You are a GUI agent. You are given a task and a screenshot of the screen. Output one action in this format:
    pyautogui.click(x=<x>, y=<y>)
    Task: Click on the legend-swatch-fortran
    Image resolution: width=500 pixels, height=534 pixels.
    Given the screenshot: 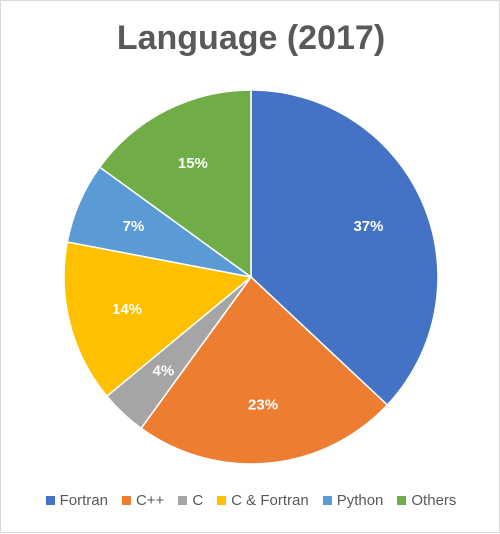 What is the action you would take?
    pyautogui.click(x=50, y=500)
    